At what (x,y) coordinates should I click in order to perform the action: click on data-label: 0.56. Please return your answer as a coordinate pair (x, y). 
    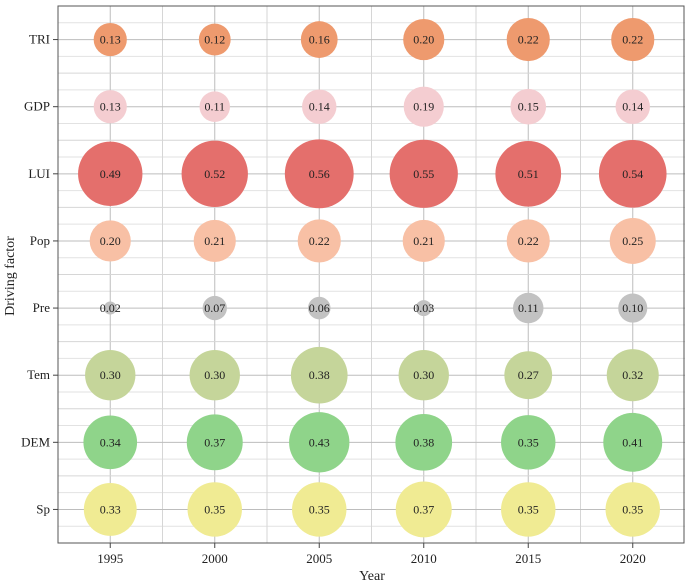
    Looking at the image, I should click on (319, 174).